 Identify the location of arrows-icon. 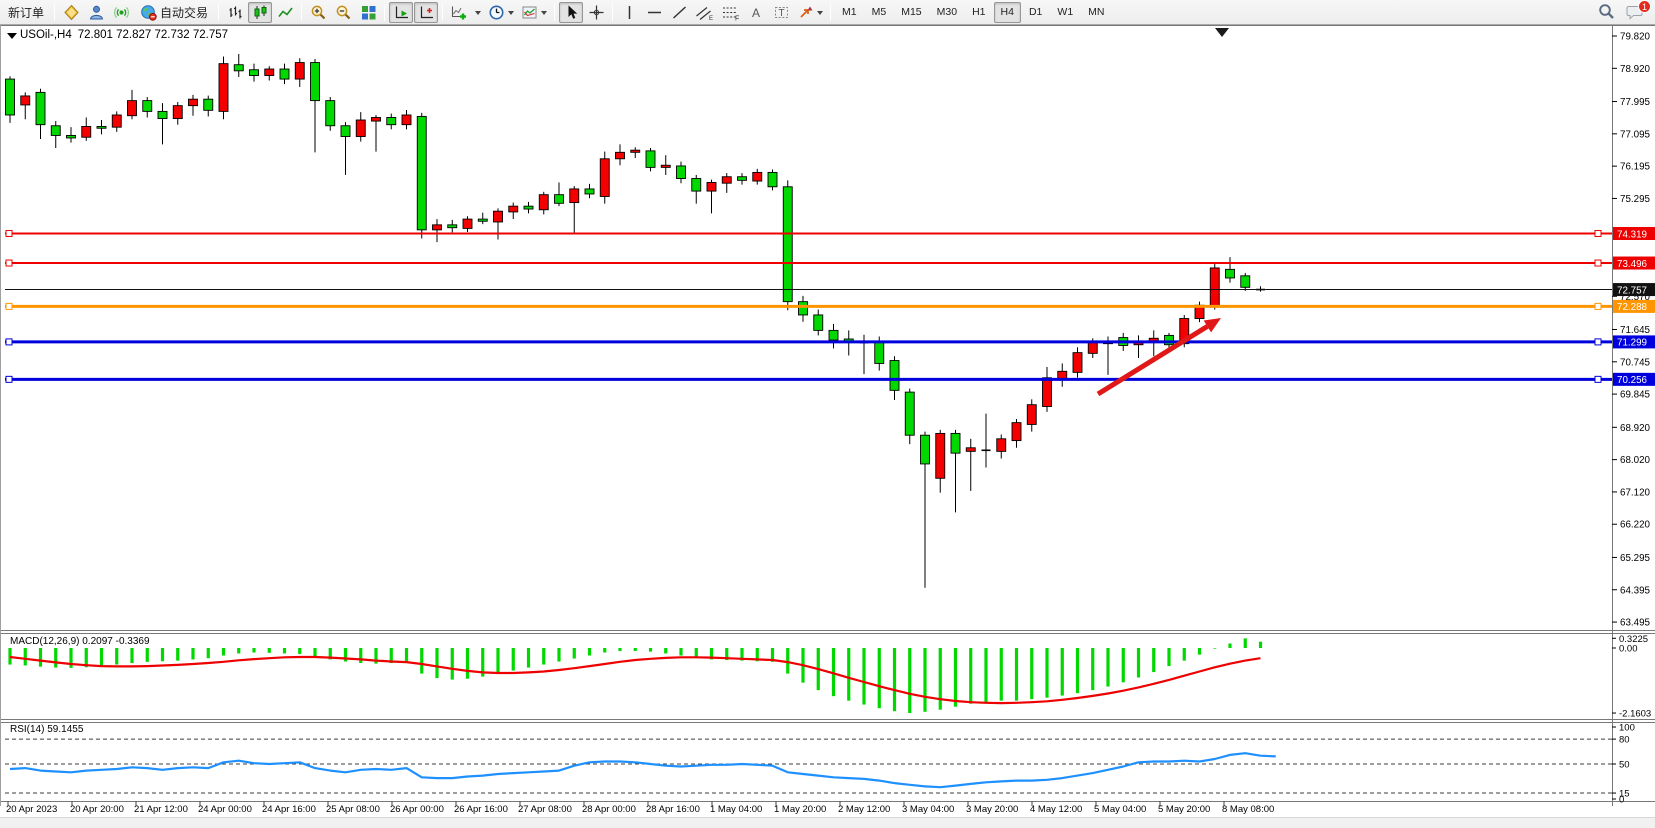
(810, 12).